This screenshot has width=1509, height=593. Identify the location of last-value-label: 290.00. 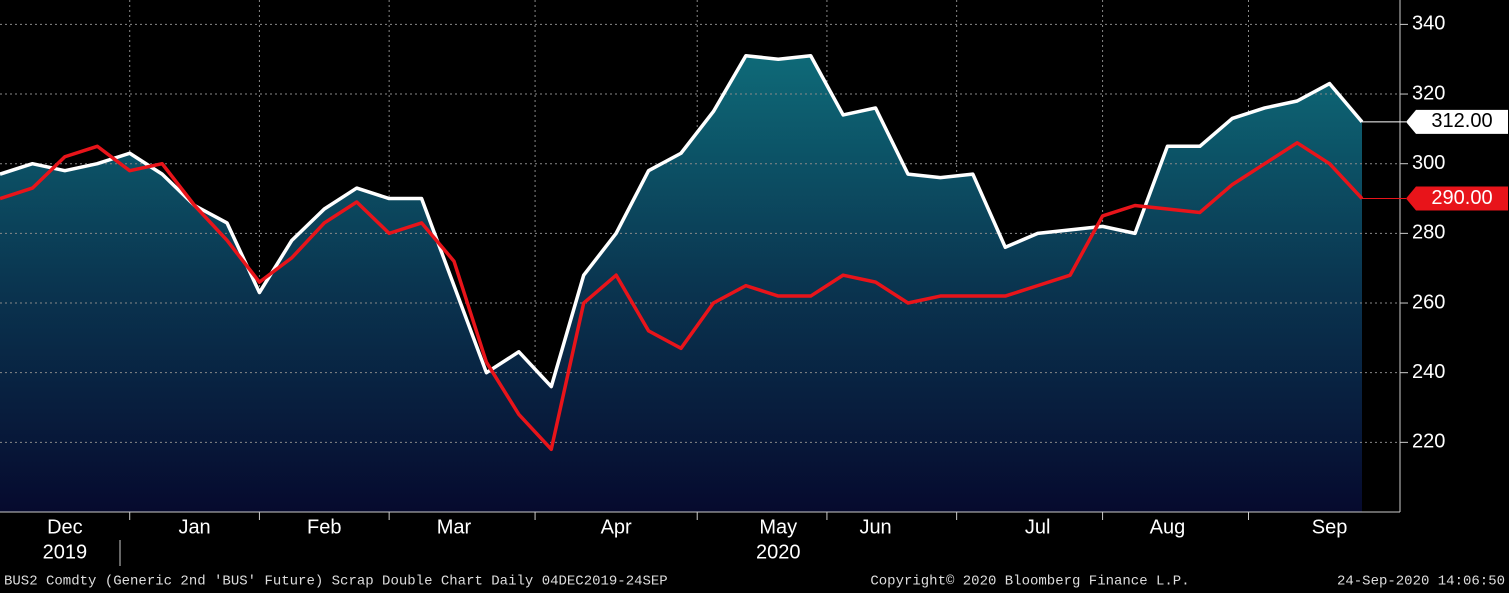
(1461, 198).